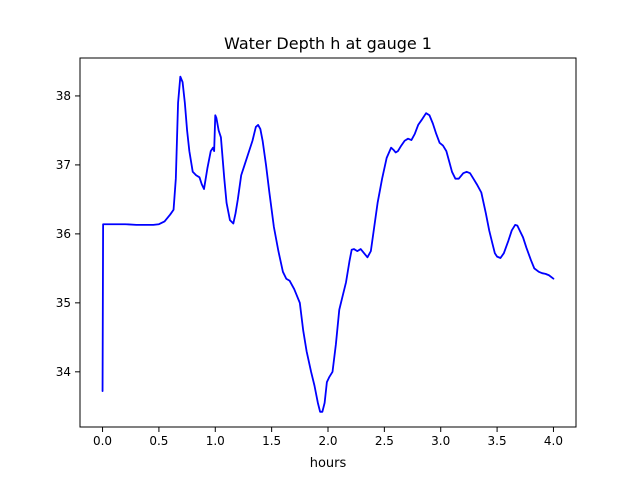  Describe the element at coordinates (63, 234) in the screenshot. I see `y-tick-label: 36` at that location.